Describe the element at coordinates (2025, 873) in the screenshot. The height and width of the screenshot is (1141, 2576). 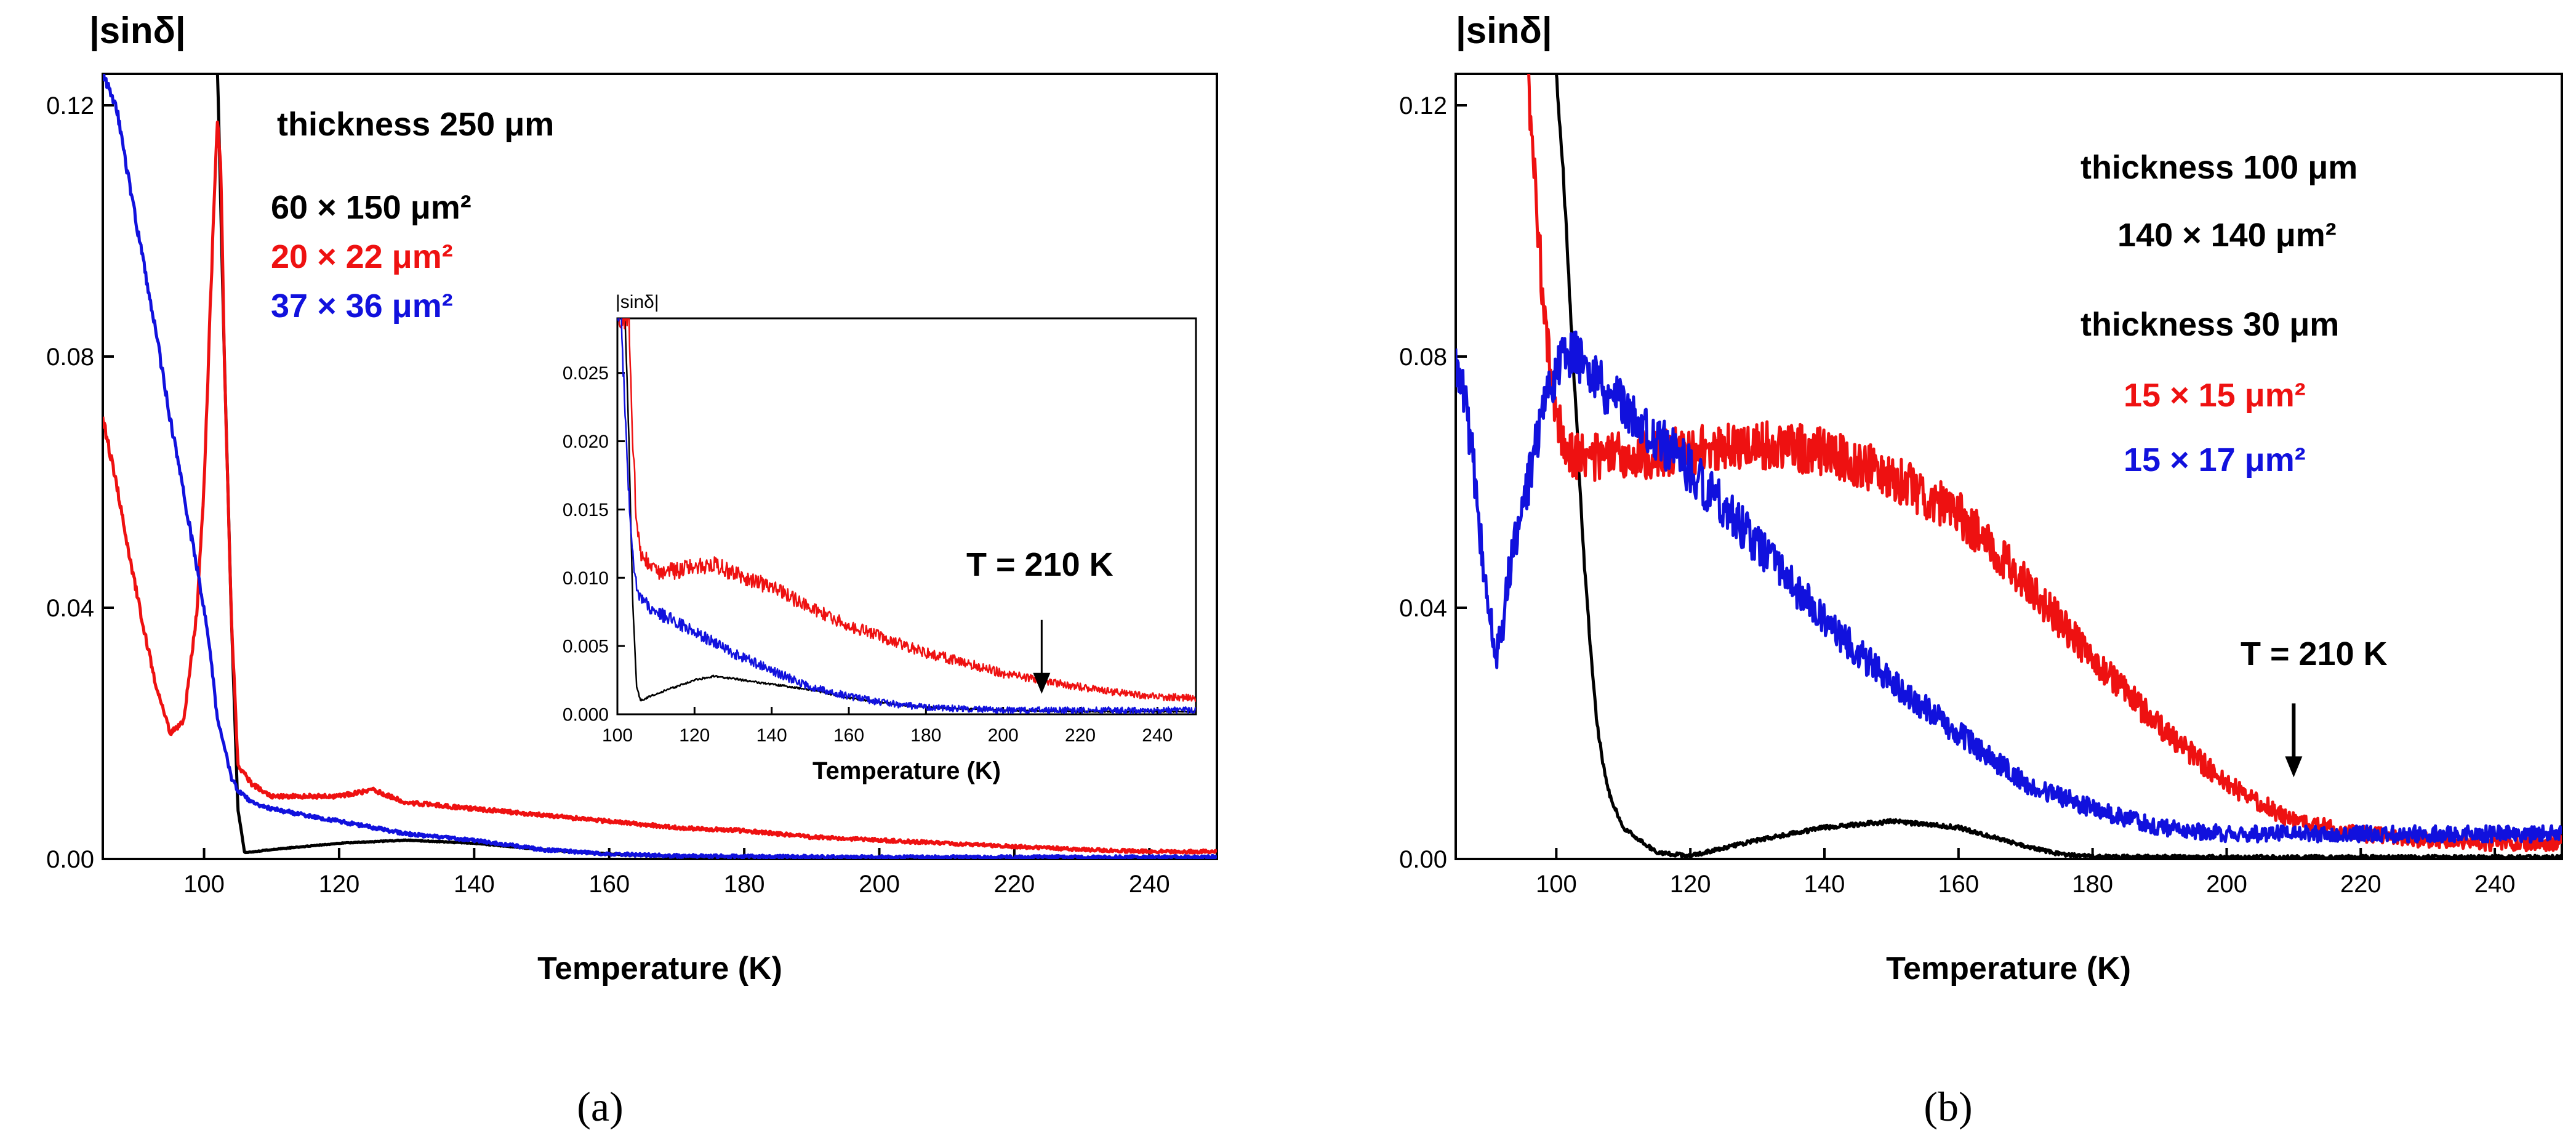
I see `x-ticks-b: 100 120 140 160 180 200 220 240` at that location.